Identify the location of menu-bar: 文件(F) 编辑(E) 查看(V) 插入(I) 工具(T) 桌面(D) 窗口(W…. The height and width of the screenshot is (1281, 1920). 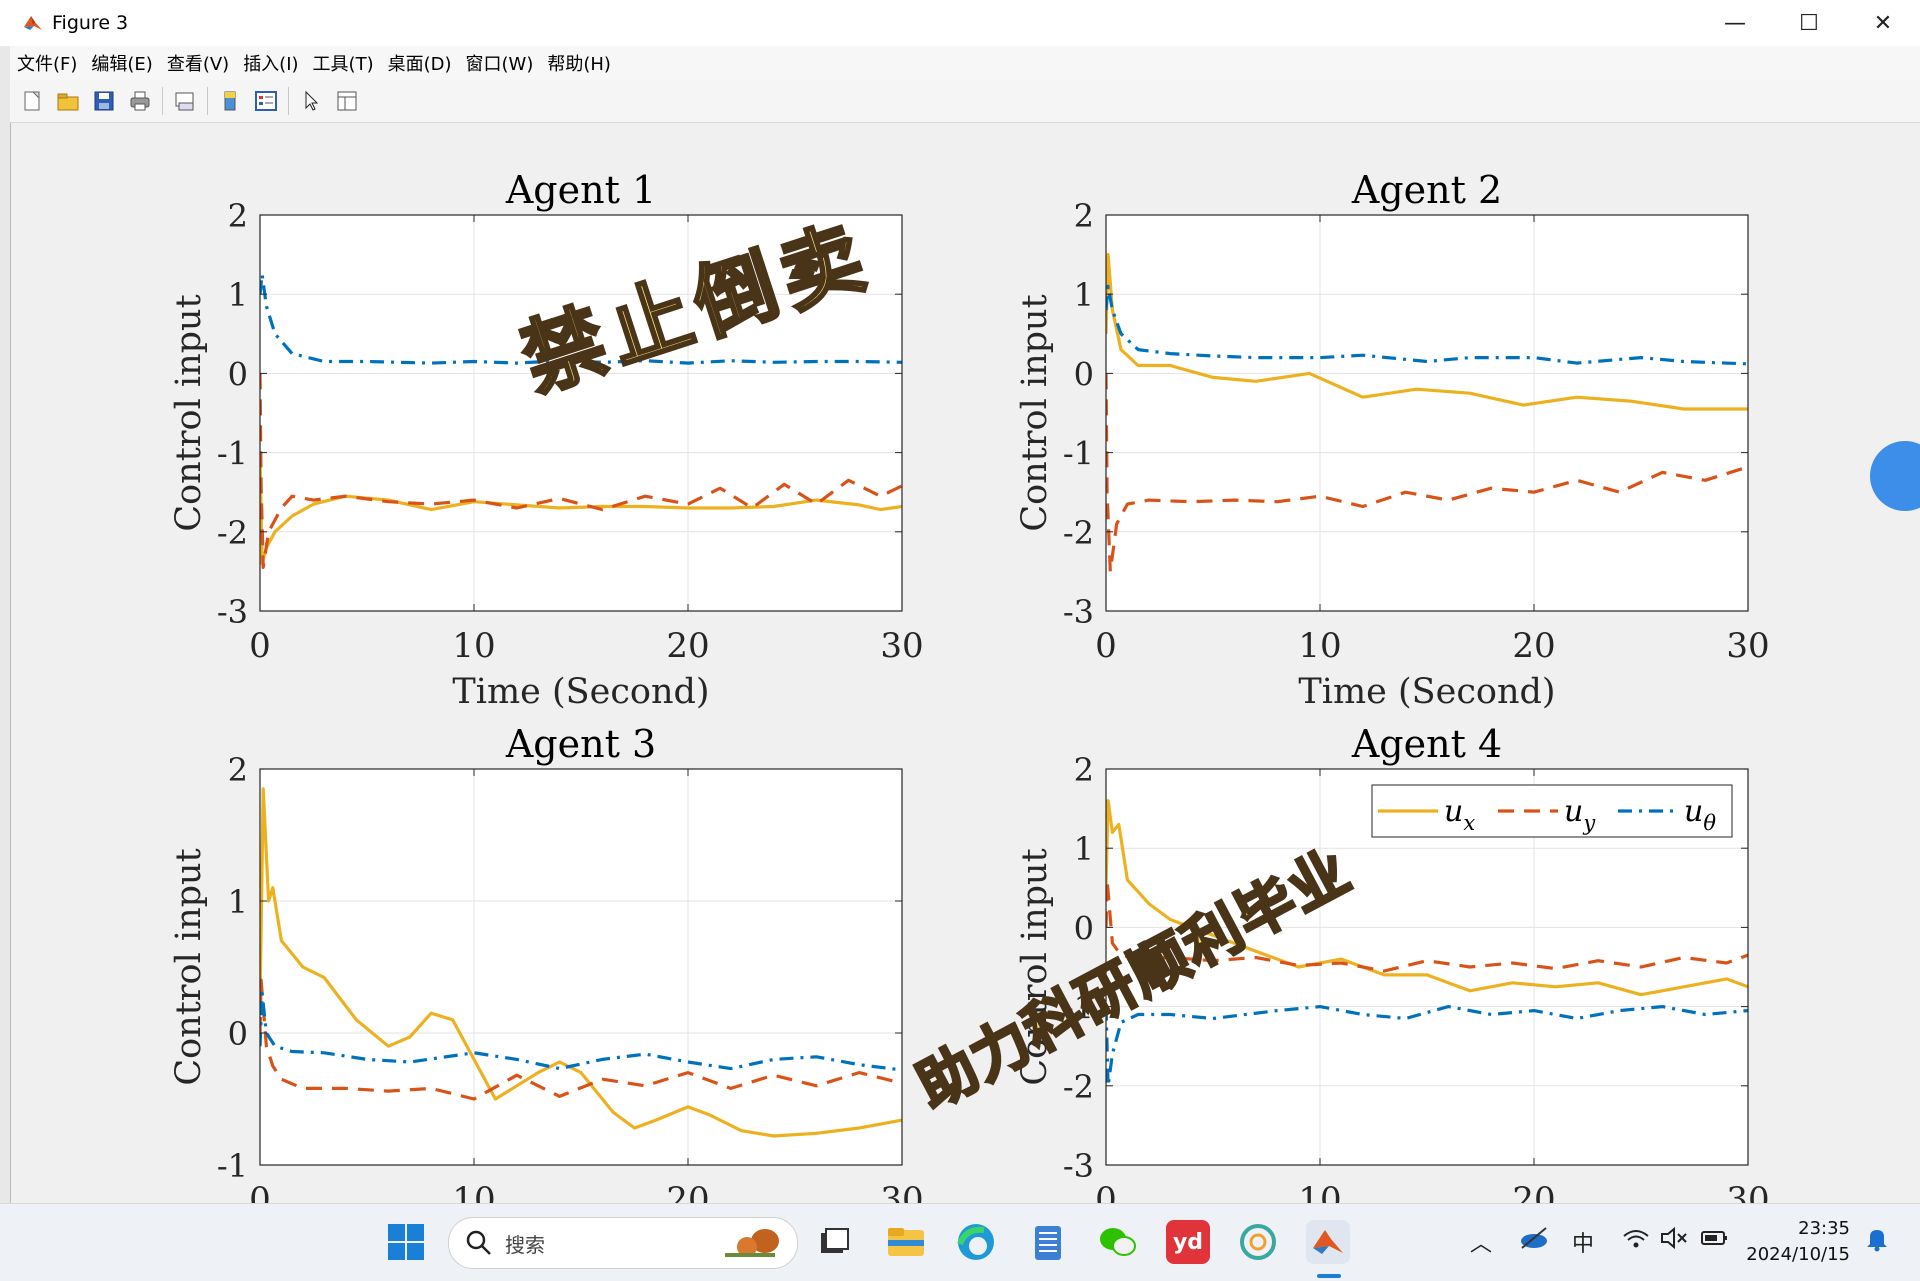
(965, 63).